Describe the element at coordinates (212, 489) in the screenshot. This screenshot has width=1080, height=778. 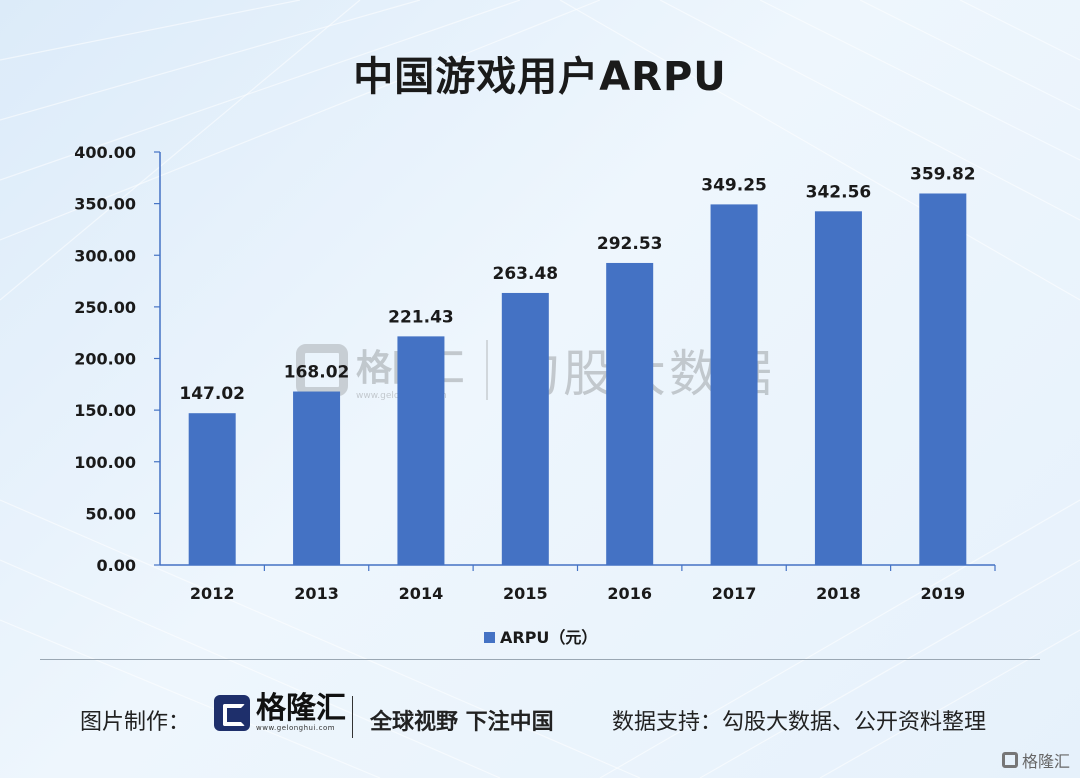
I see `bar-2012` at that location.